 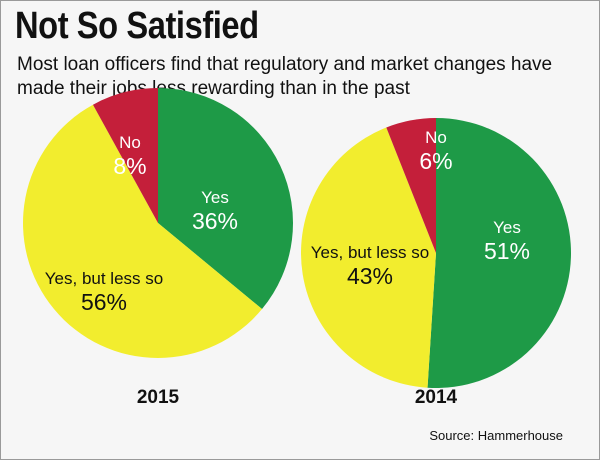 What do you see at coordinates (436, 397) in the screenshot?
I see `pie-year-label: 2014` at bounding box center [436, 397].